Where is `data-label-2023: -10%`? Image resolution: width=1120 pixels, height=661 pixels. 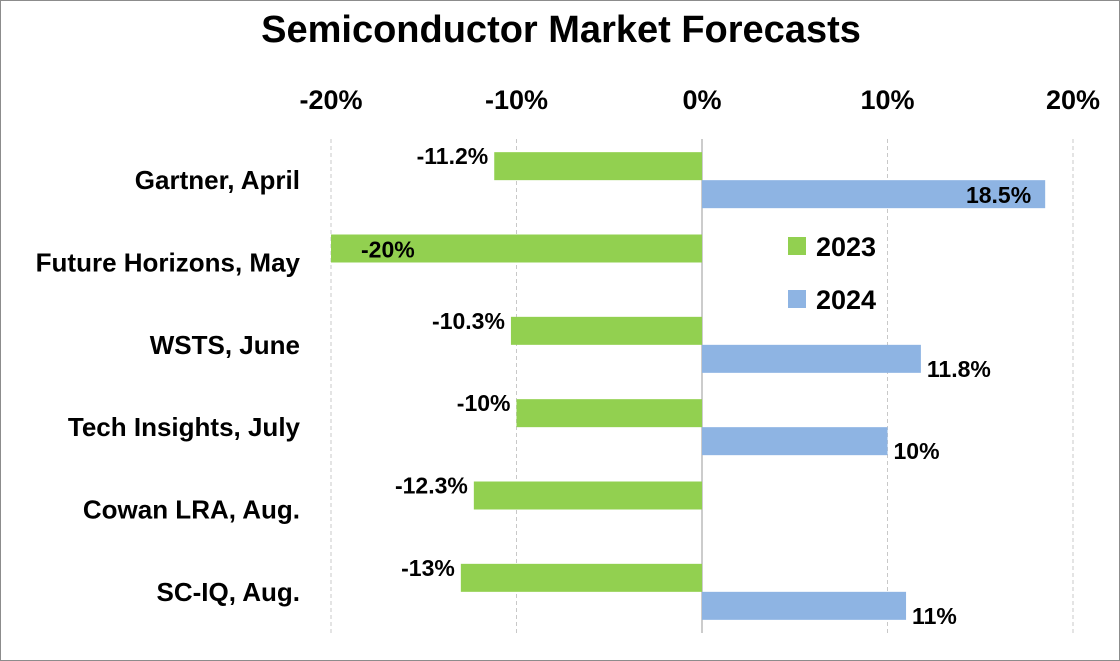
data-label-2023: -10% is located at coordinates (484, 403).